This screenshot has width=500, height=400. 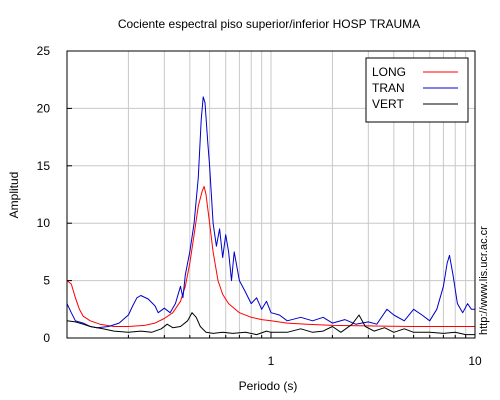 I want to click on y-tick-label: 10, so click(x=44, y=223).